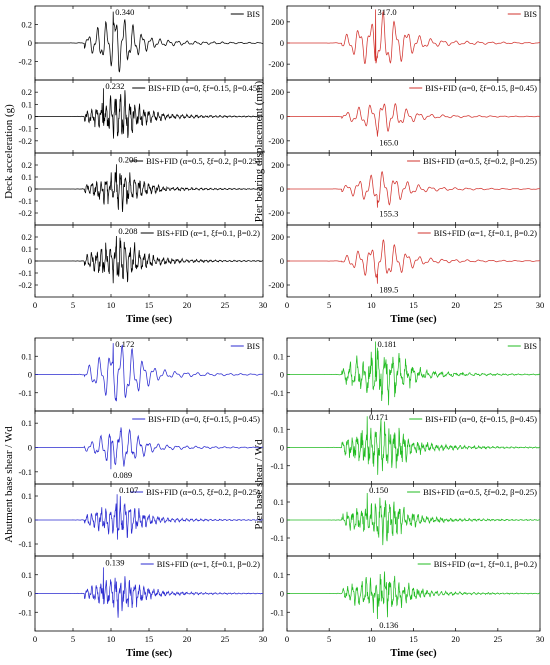 This screenshot has height=665, width=550. I want to click on peak-annotation: 165.0, so click(388, 143).